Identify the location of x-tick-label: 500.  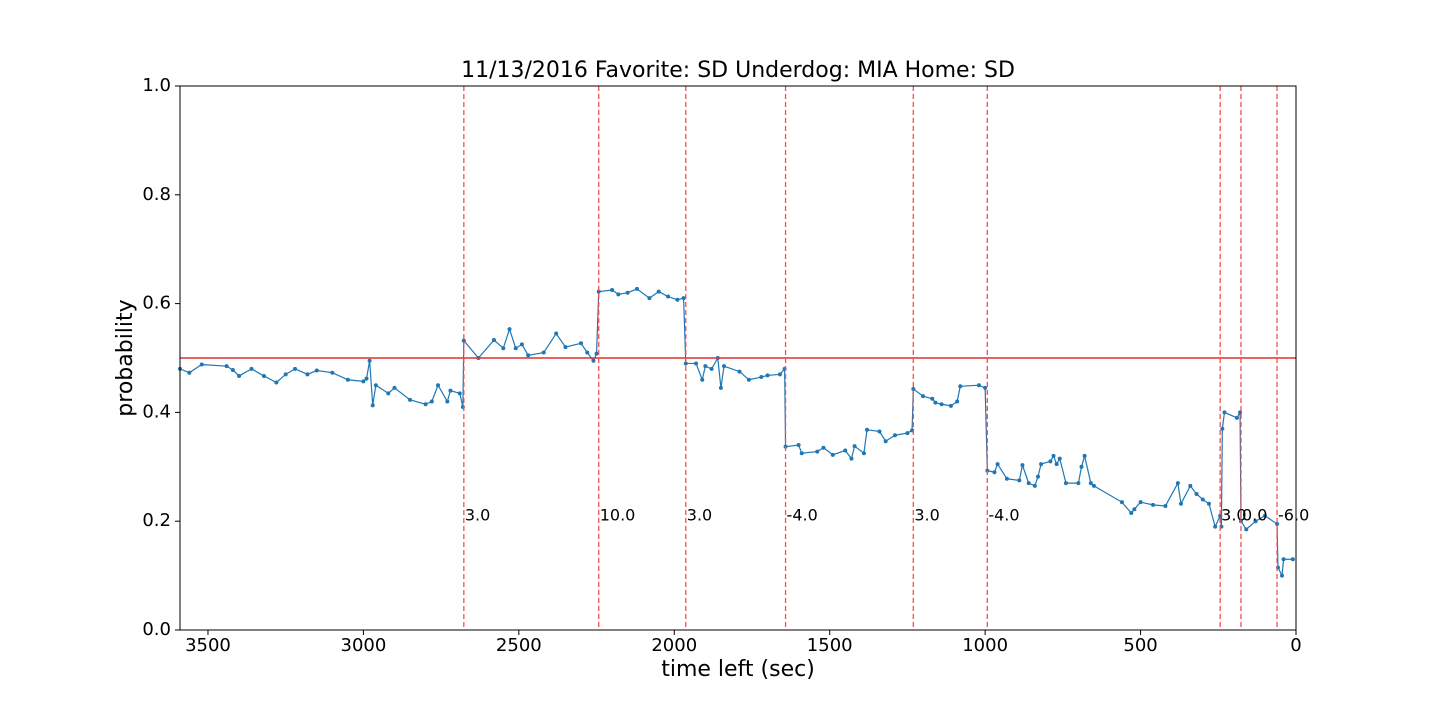
(1140, 645).